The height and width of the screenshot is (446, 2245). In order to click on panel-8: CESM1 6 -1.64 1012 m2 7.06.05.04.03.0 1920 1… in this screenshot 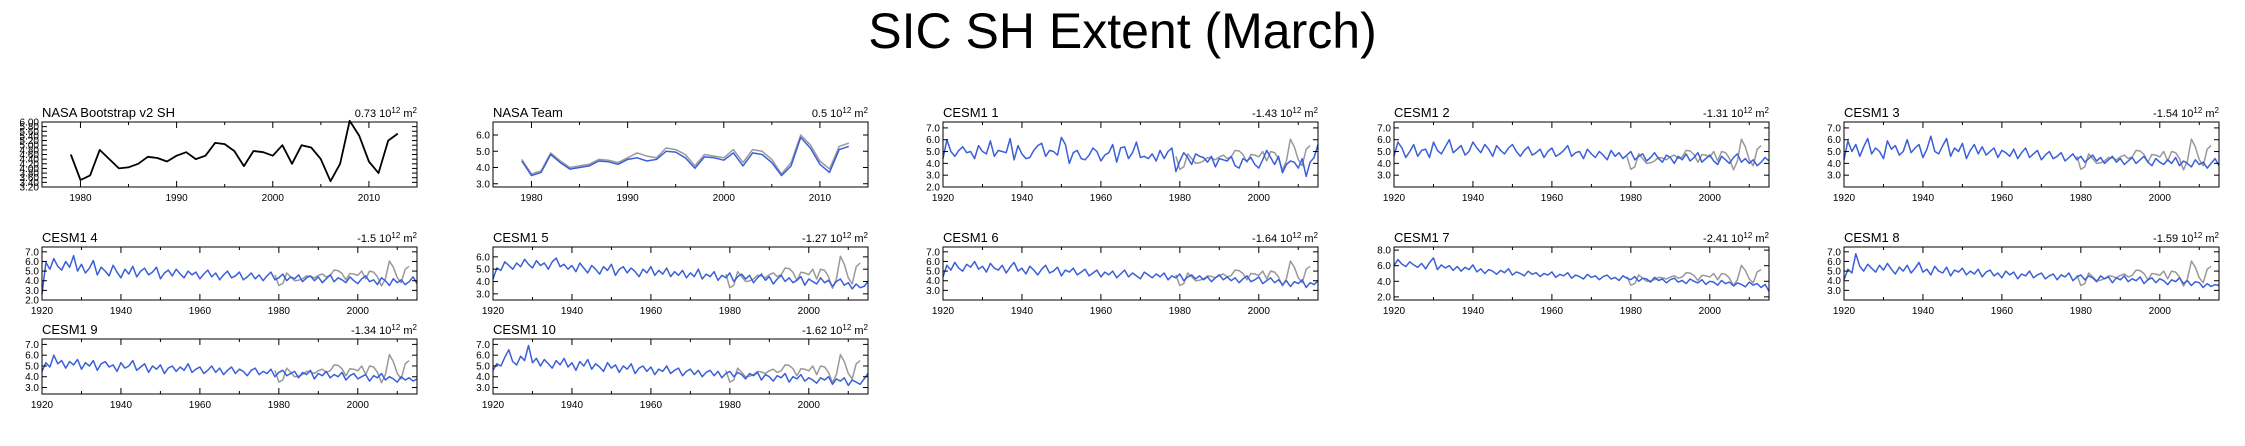, I will do `click(1122, 273)`.